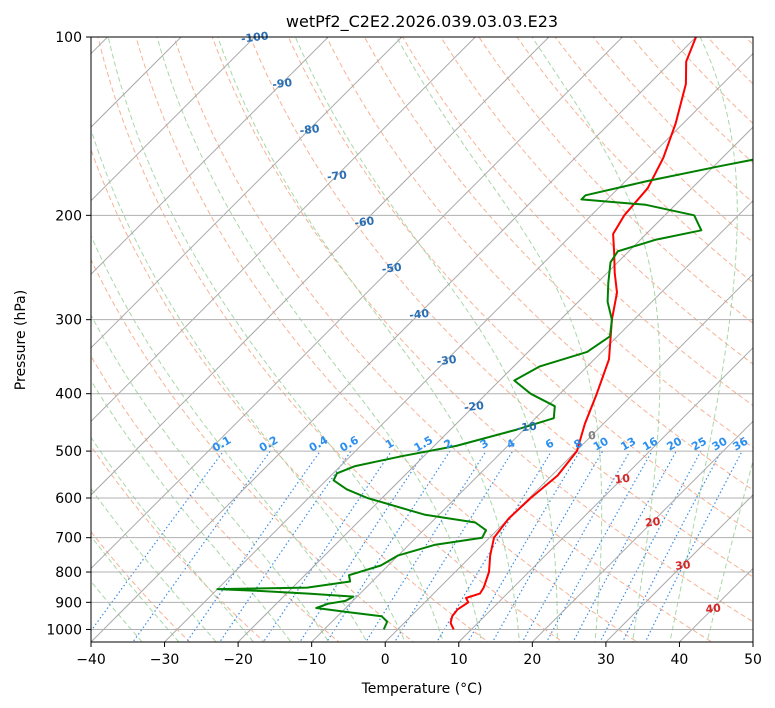  What do you see at coordinates (68, 395) in the screenshot?
I see `y-tick-label: 400` at bounding box center [68, 395].